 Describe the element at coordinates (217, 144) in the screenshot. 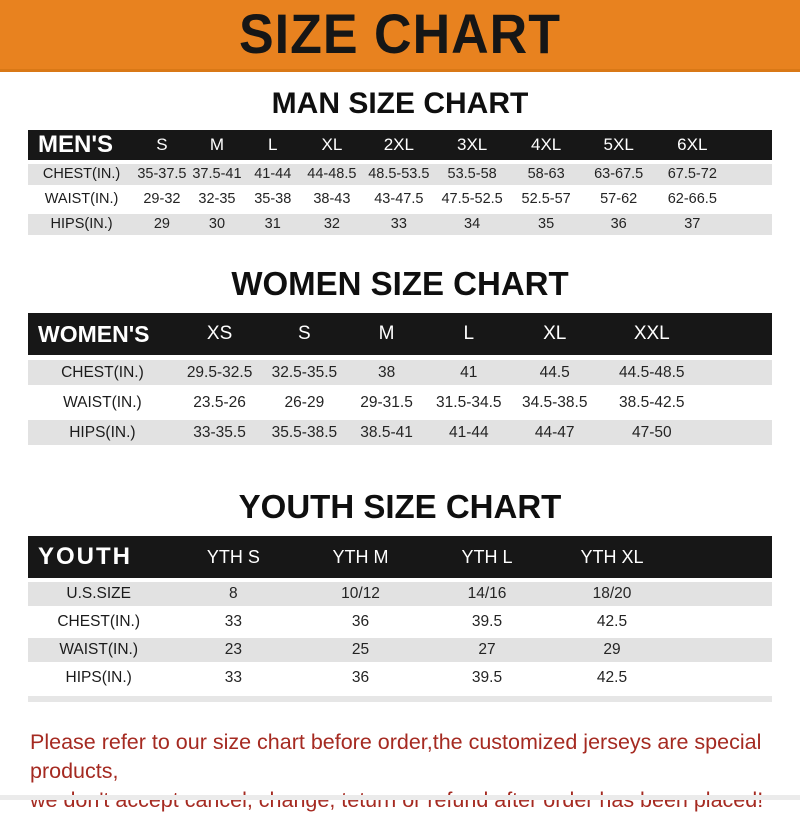

I see `men-column-header: M` at that location.